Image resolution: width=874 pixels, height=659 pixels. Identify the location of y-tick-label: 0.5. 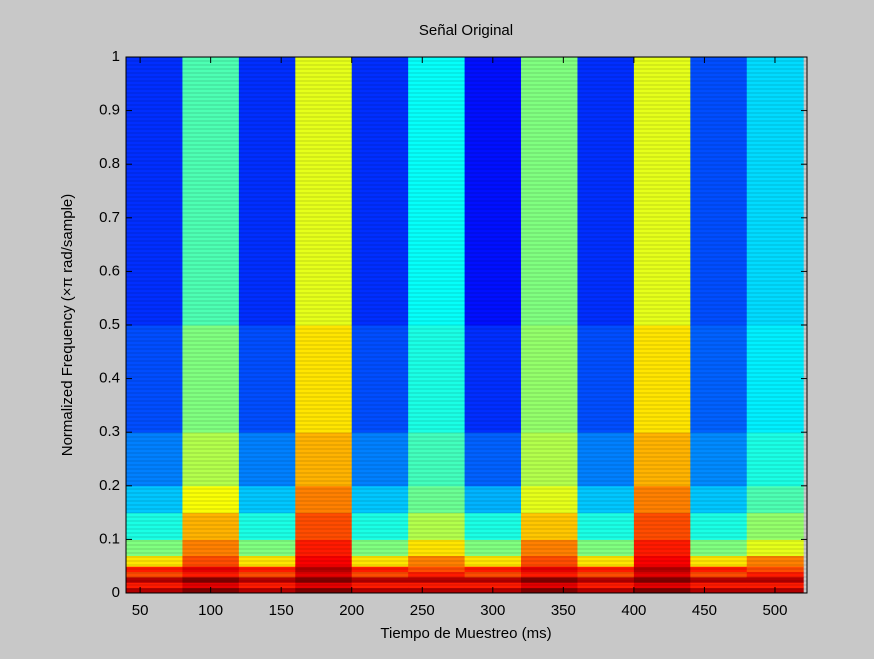
(109, 324).